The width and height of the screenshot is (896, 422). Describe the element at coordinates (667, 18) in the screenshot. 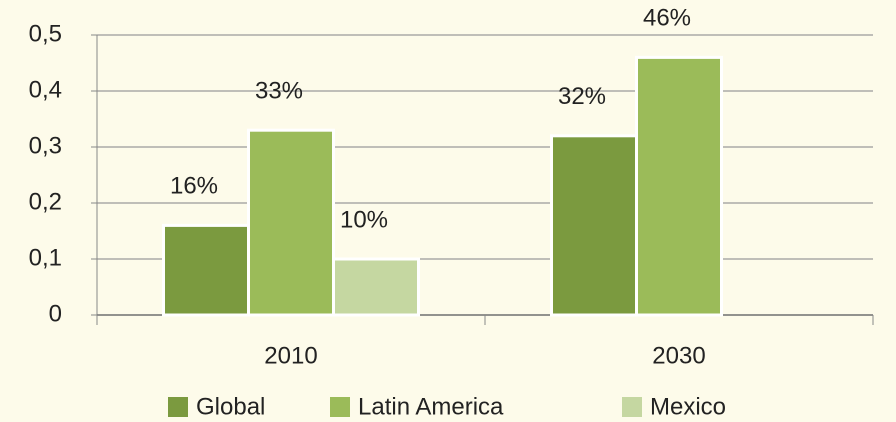

I see `data-label: 46%` at that location.